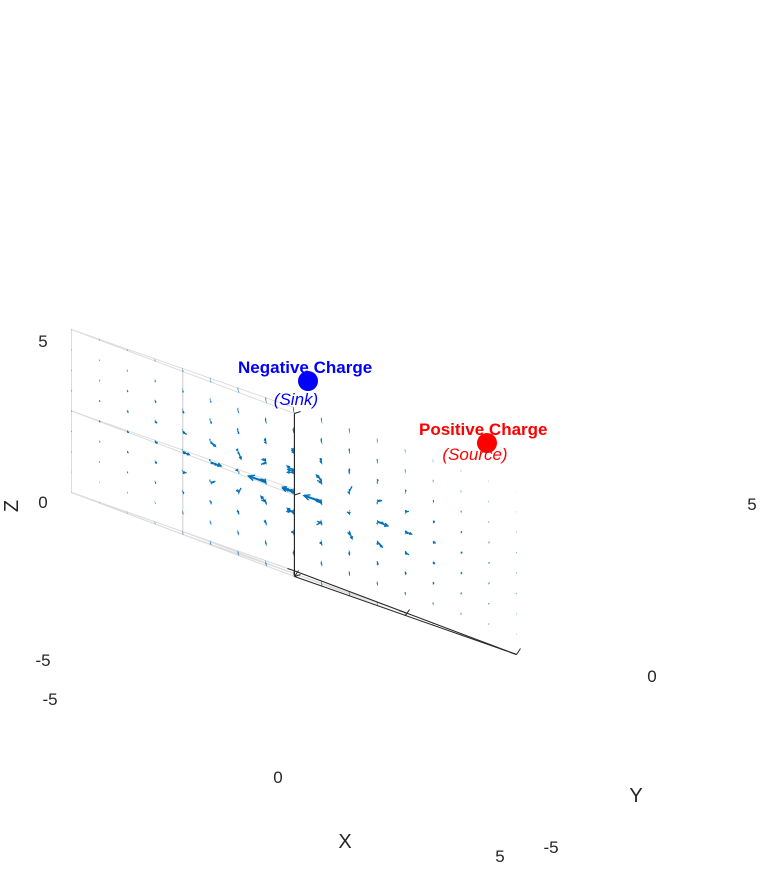 This screenshot has width=763, height=871. Describe the element at coordinates (651, 676) in the screenshot. I see `y-tick-label: 0` at that location.